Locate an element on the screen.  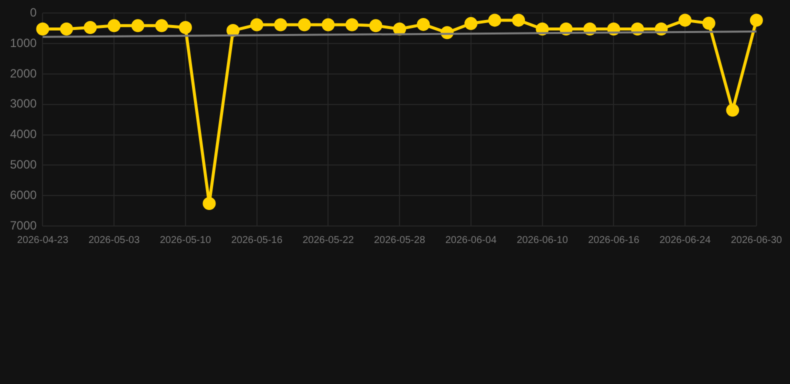
x-tick-label: 2026-05-03 is located at coordinates (114, 240).